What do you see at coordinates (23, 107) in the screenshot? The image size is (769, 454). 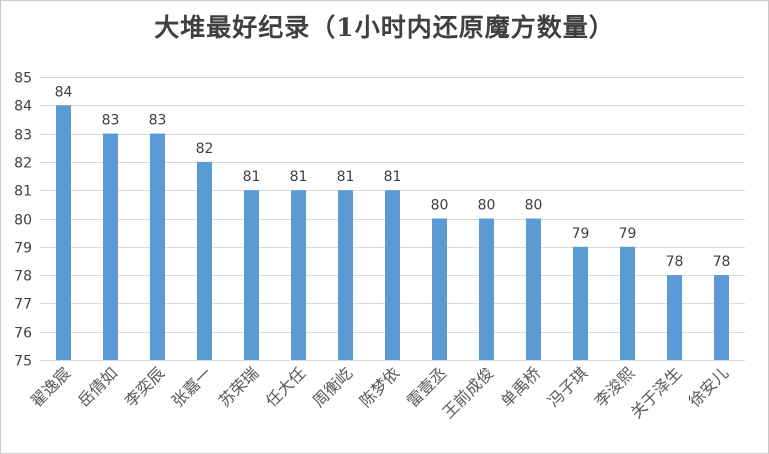 I see `y-tick-label: 84` at bounding box center [23, 107].